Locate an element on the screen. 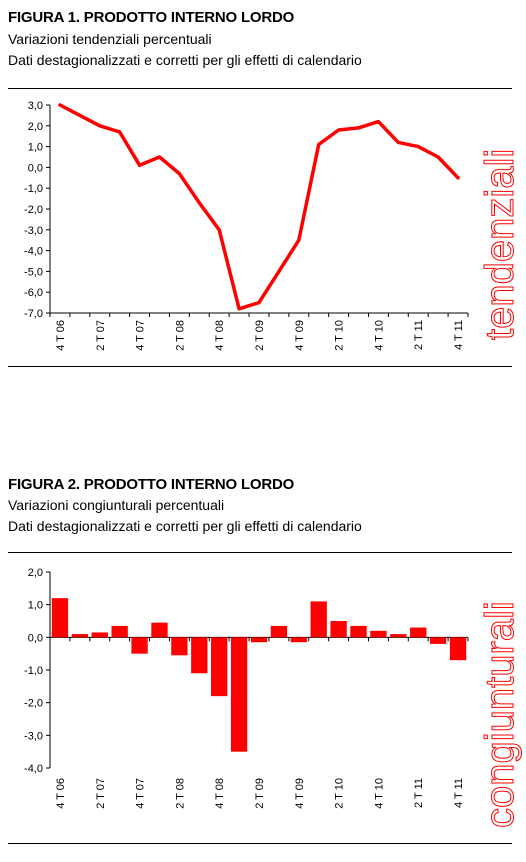  y-tick-label: -5,0 is located at coordinates (33, 272).